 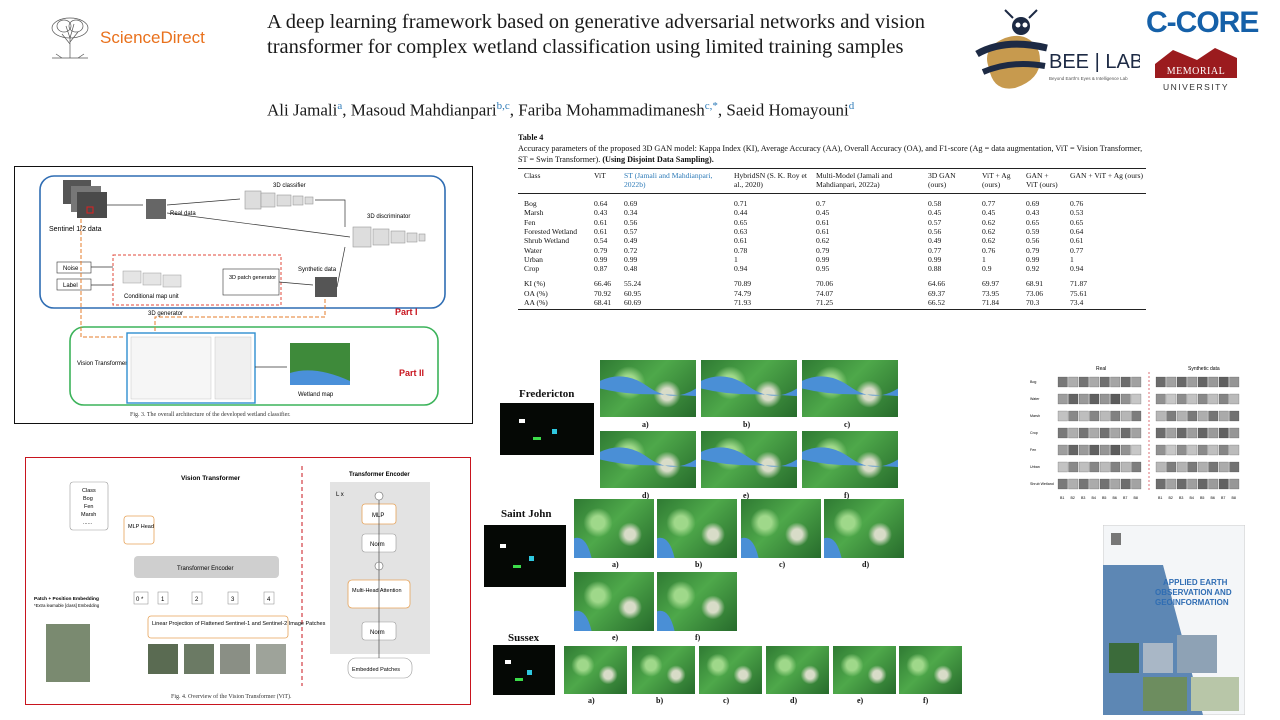 What do you see at coordinates (991, 284) in the screenshot?
I see `table-cell: 69.97` at bounding box center [991, 284].